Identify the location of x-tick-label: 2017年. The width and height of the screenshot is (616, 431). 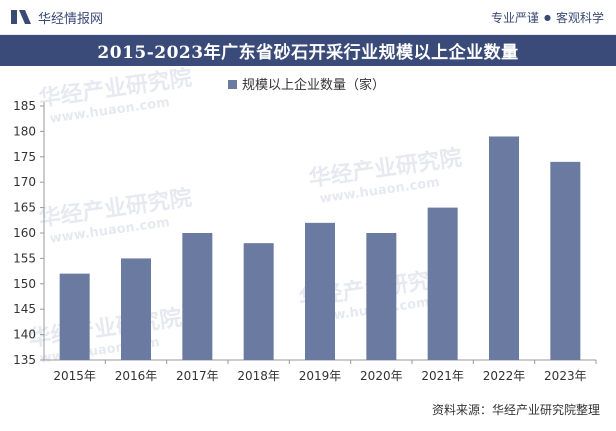
(197, 376).